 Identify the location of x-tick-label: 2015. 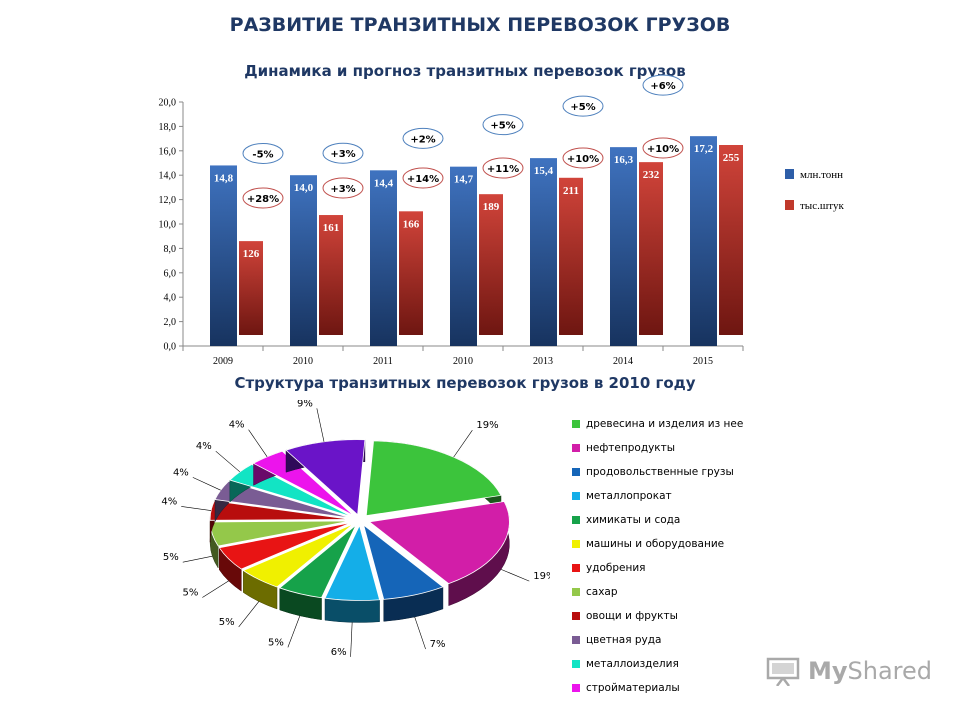
(703, 361).